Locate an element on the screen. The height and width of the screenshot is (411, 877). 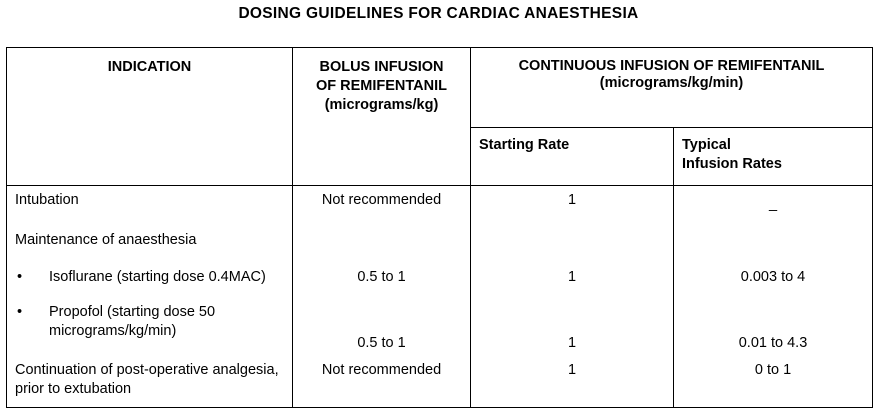
cell-text: Isoflurane (starting dose 0.4MAC) is located at coordinates (157, 276).